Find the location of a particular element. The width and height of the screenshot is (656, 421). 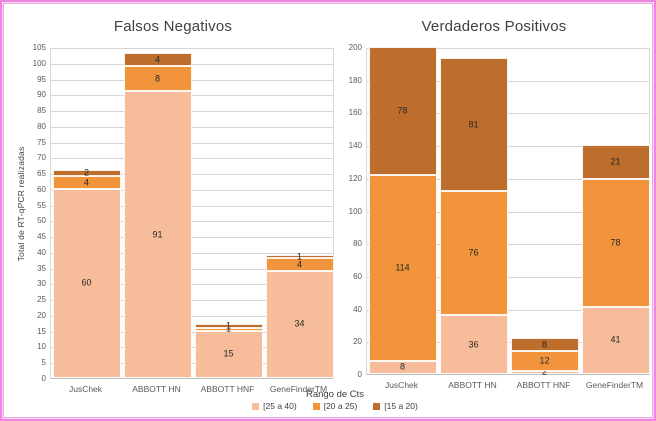

bar-segment-value: 76 is located at coordinates (473, 252).